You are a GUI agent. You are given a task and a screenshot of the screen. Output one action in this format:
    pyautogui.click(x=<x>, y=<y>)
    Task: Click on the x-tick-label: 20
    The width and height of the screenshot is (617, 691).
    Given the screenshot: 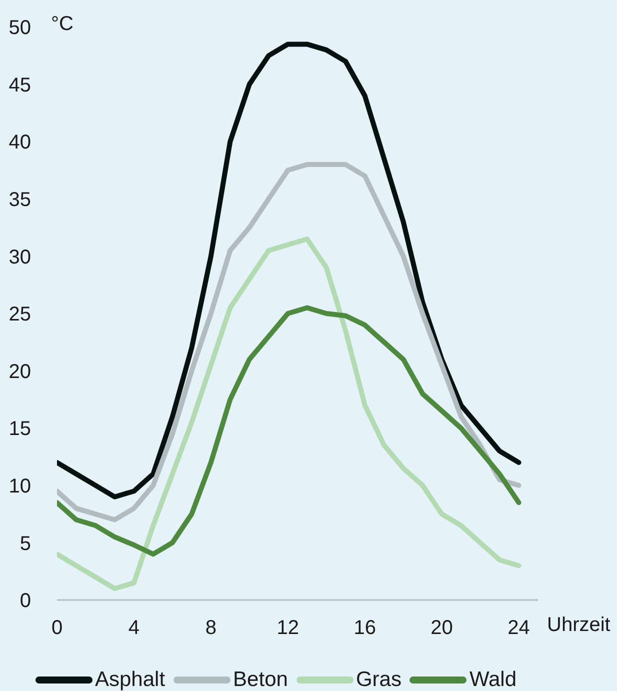 What is the action you would take?
    pyautogui.click(x=441, y=628)
    